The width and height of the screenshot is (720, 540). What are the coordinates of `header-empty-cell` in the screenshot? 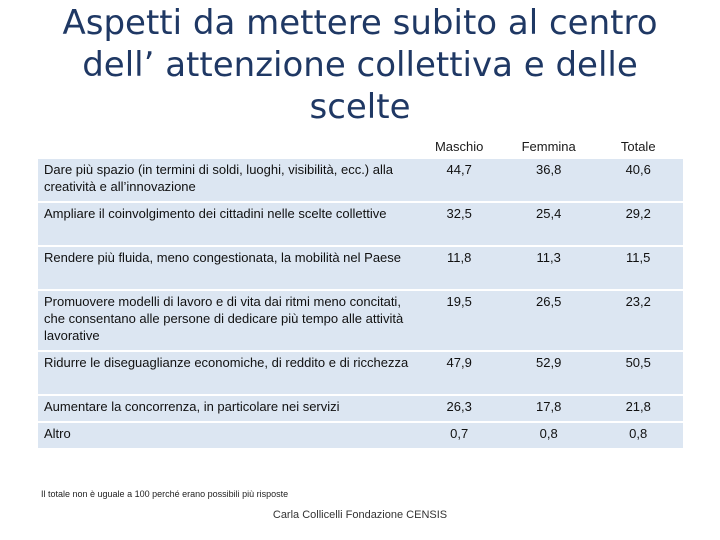 It's located at (226, 144).